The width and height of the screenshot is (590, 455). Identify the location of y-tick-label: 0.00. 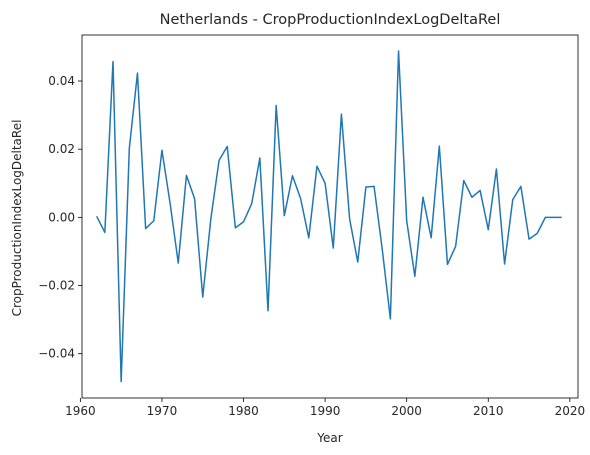
(61, 217).